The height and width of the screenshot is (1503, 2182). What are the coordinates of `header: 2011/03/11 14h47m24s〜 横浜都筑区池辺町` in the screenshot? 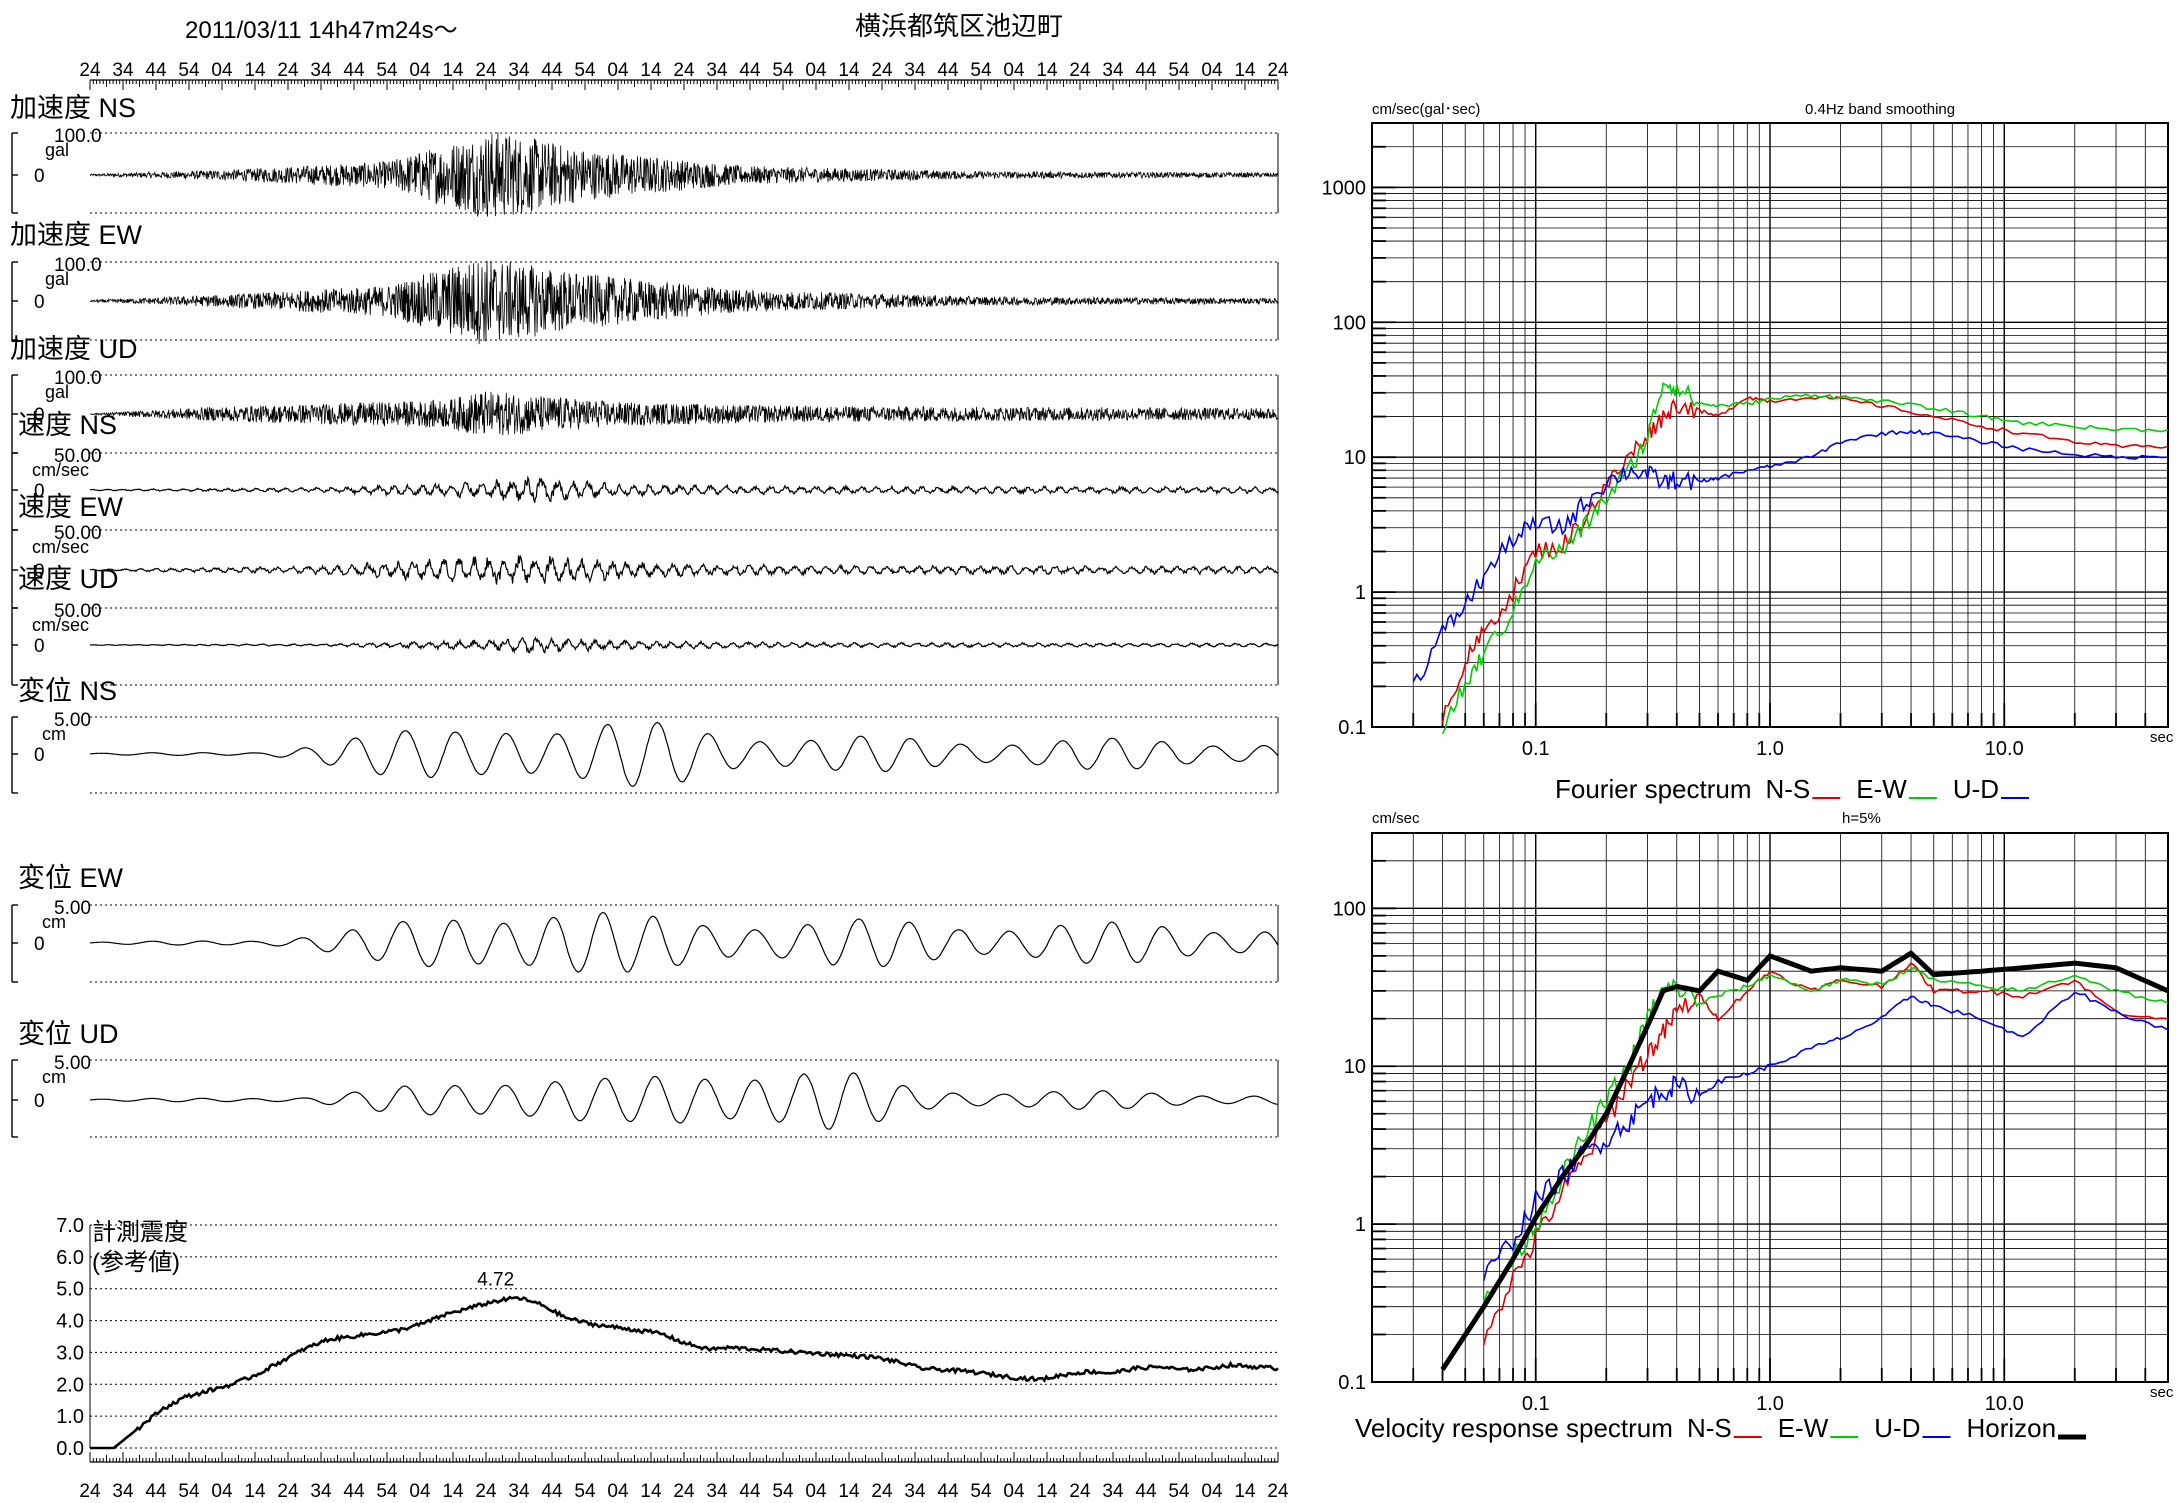 It's located at (624, 27).